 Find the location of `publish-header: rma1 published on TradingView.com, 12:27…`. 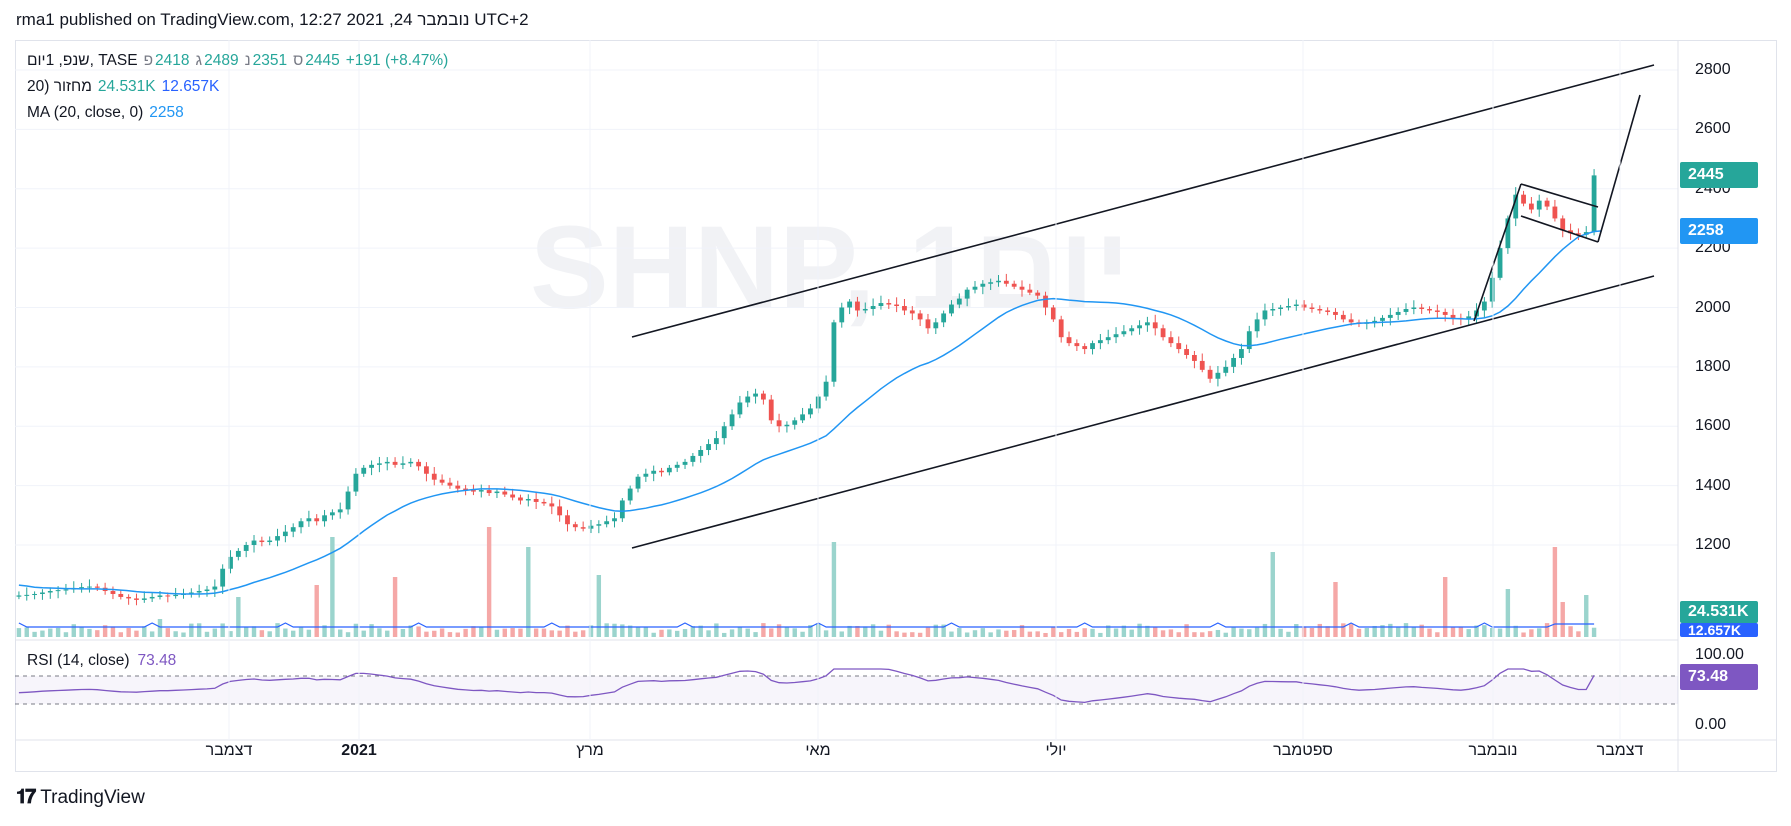

publish-header: rma1 published on TradingView.com, 12:27… is located at coordinates (272, 19).